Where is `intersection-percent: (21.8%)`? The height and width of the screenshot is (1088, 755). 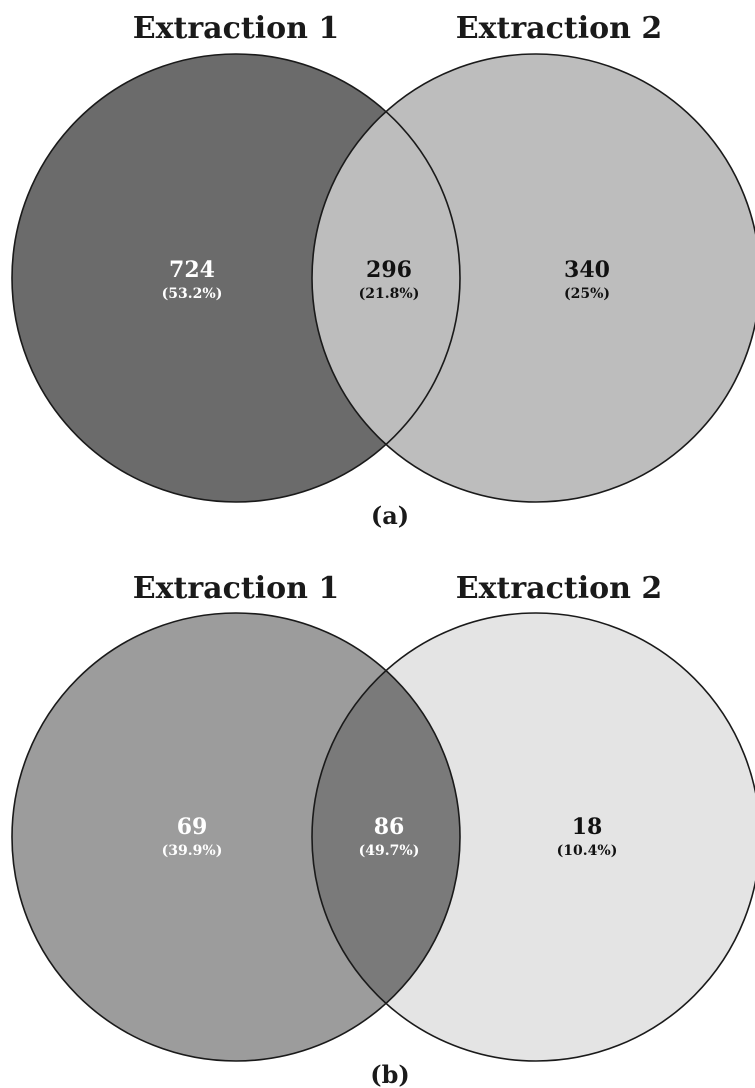 intersection-percent: (21.8%) is located at coordinates (389, 294).